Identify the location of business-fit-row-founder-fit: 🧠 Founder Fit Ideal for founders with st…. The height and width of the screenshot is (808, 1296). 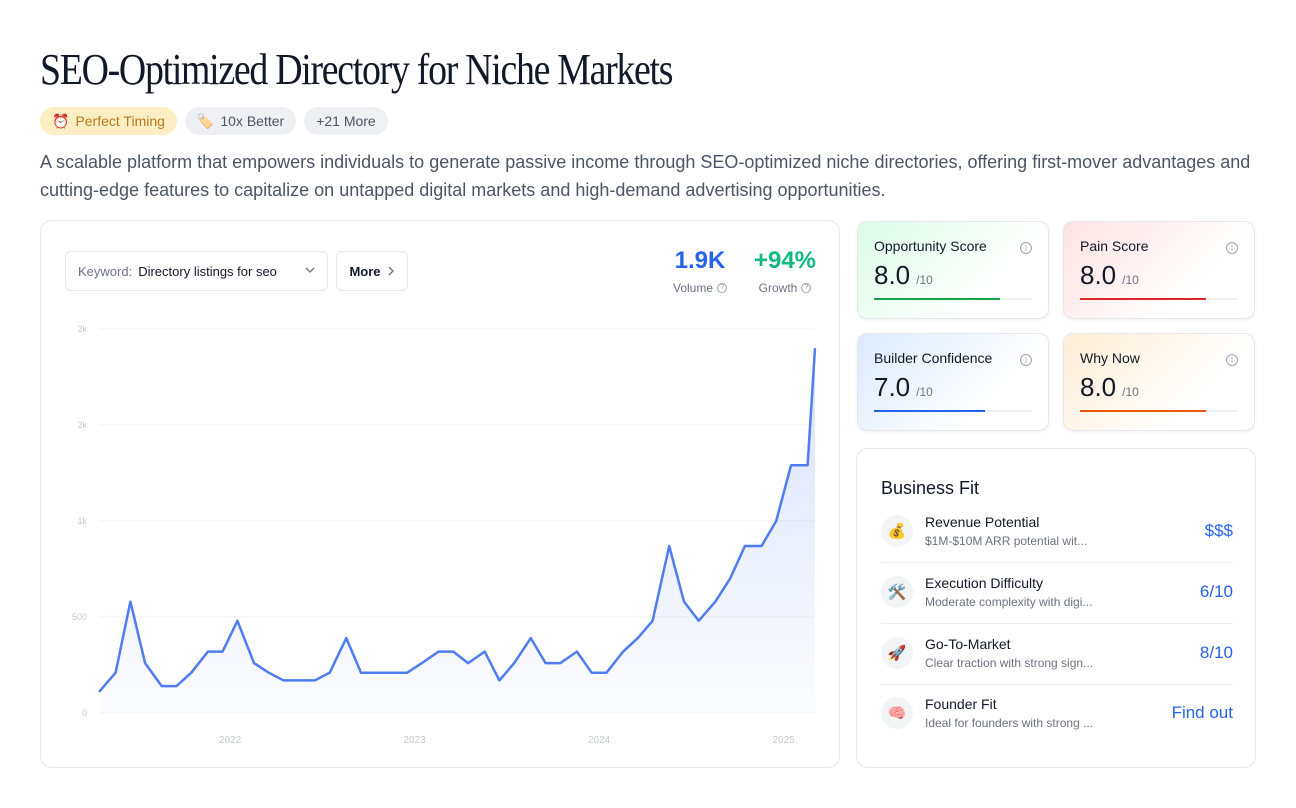
(1057, 713).